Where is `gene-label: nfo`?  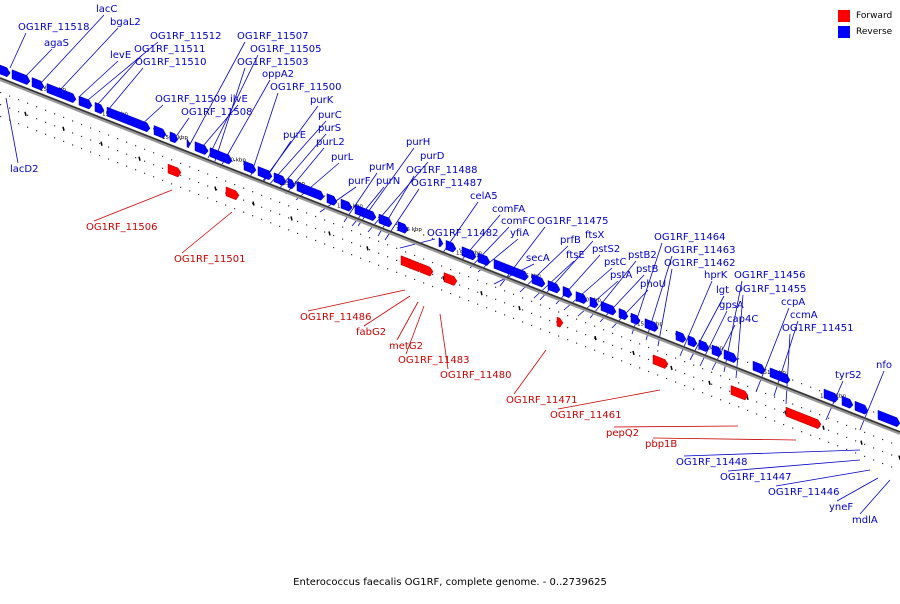 gene-label: nfo is located at coordinates (884, 365).